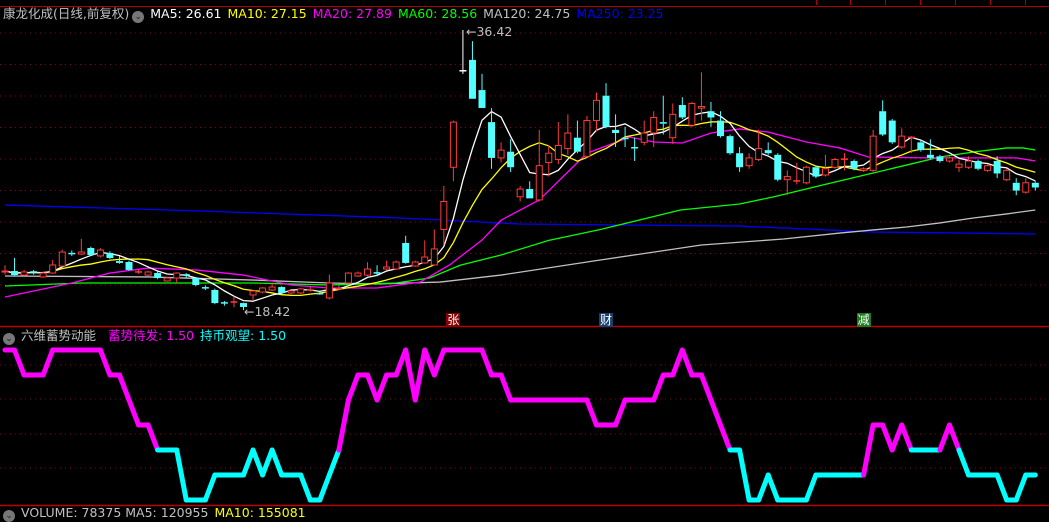 The width and height of the screenshot is (1049, 522). I want to click on signal-marker: 财, so click(606, 320).